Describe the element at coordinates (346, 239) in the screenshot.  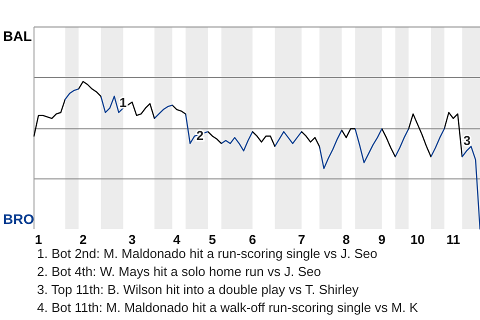
I see `x-tick-label: 8` at that location.